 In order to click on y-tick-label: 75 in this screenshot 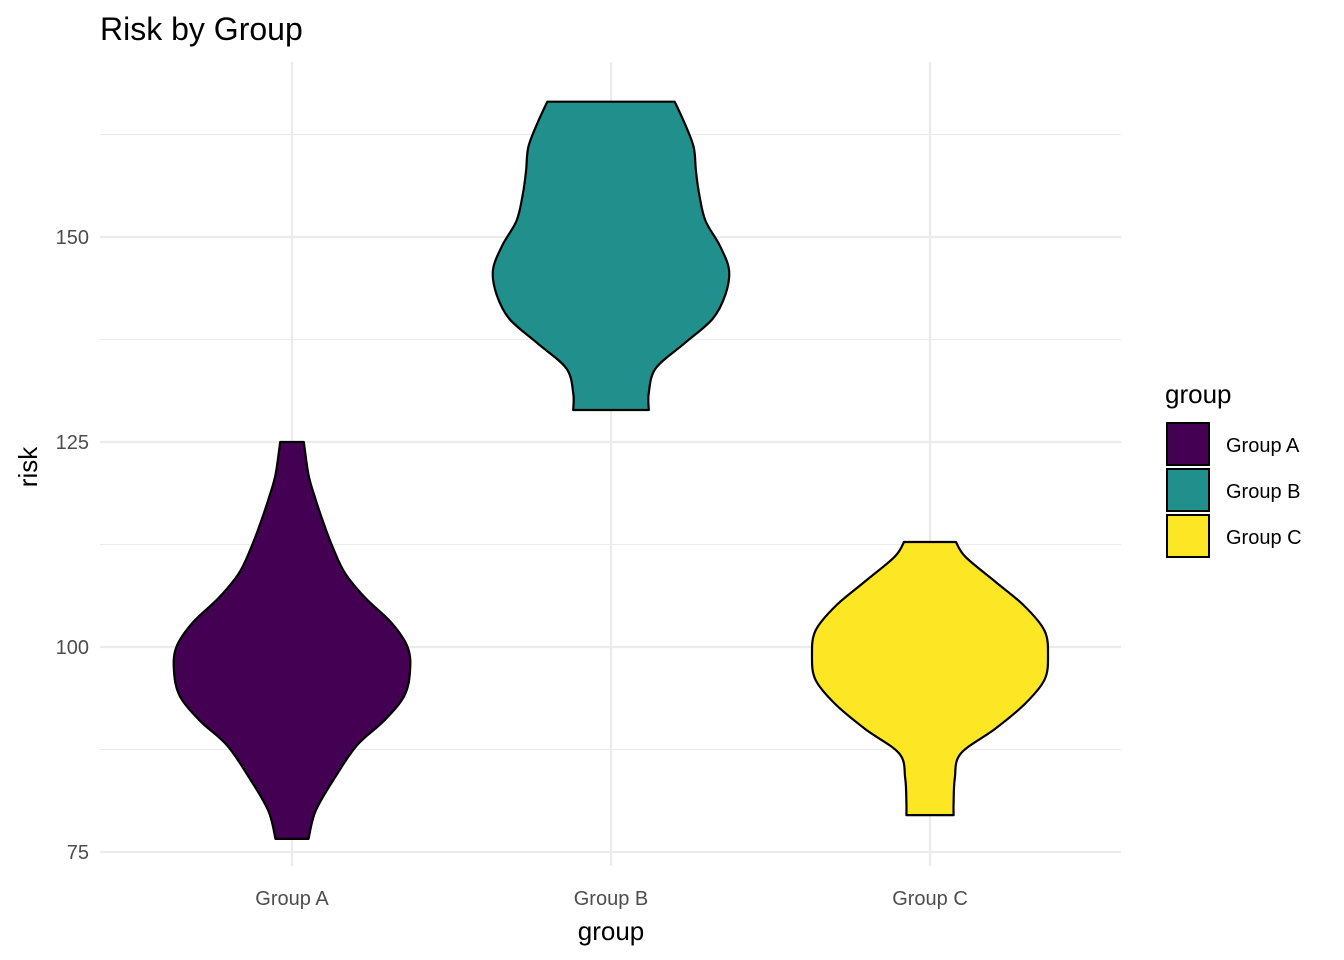, I will do `click(78, 853)`.